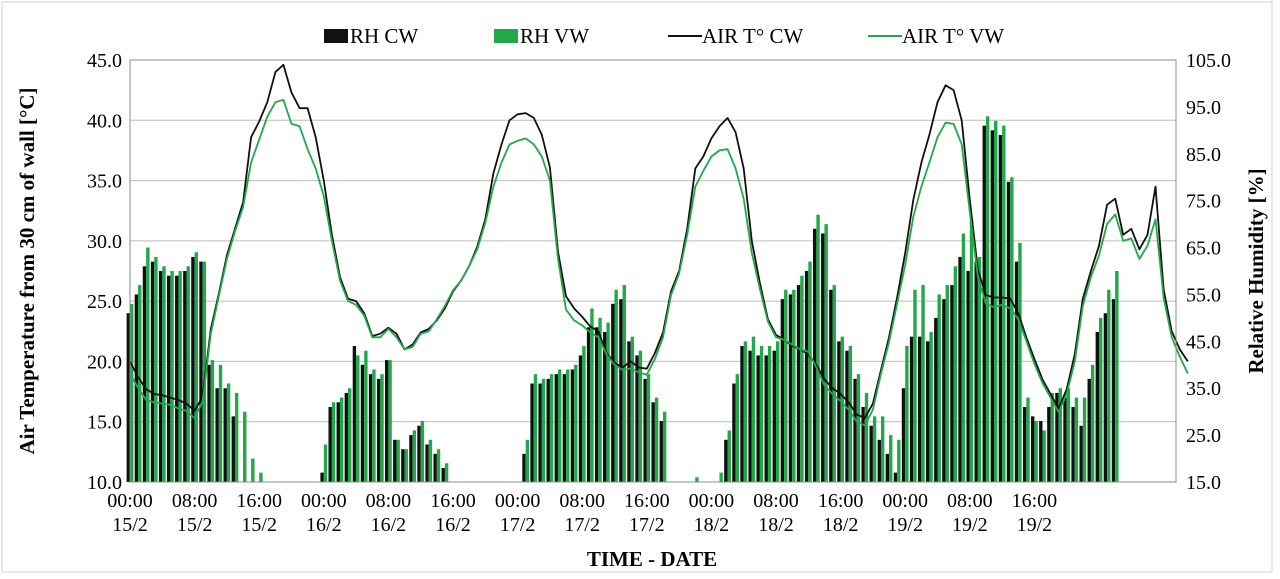  What do you see at coordinates (259, 525) in the screenshot?
I see `x-tick-label-date: 15/2` at bounding box center [259, 525].